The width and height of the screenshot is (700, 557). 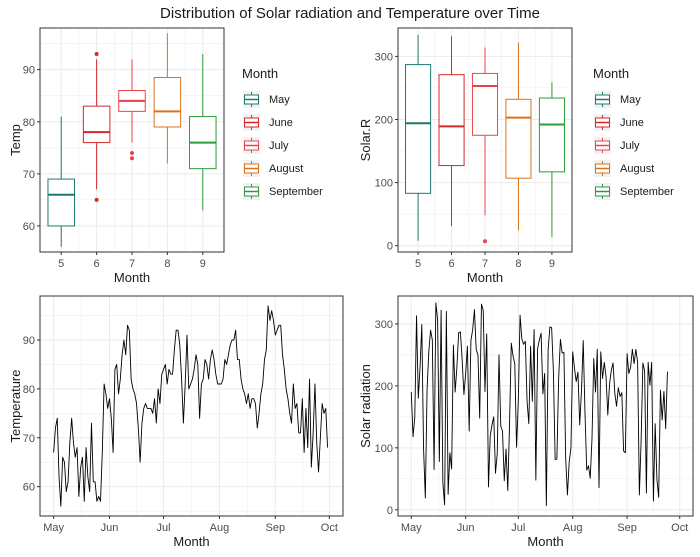 I want to click on temp-box-y-tick-label: 80, so click(x=29, y=123).